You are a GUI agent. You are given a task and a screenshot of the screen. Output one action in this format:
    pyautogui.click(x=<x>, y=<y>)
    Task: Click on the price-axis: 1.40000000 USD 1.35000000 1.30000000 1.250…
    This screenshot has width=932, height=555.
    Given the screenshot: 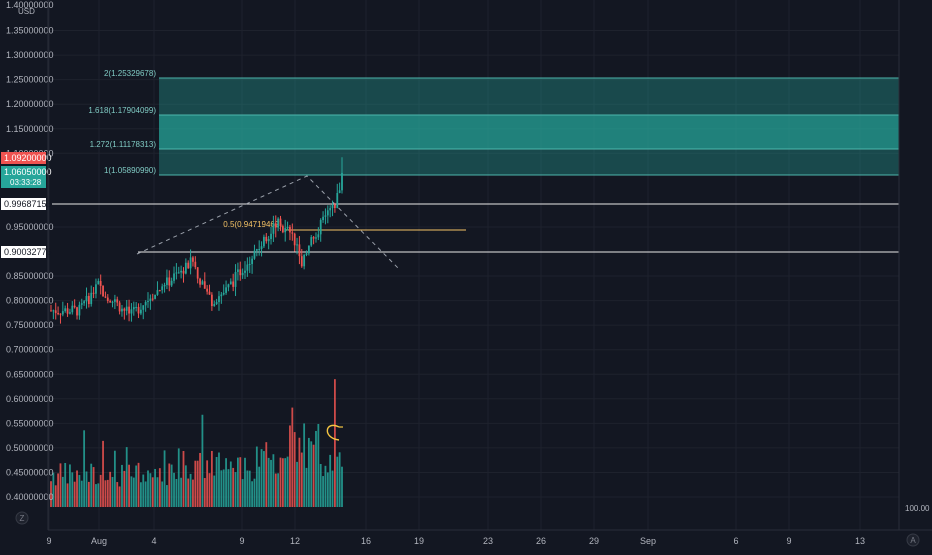 What is the action you would take?
    pyautogui.click(x=27, y=265)
    